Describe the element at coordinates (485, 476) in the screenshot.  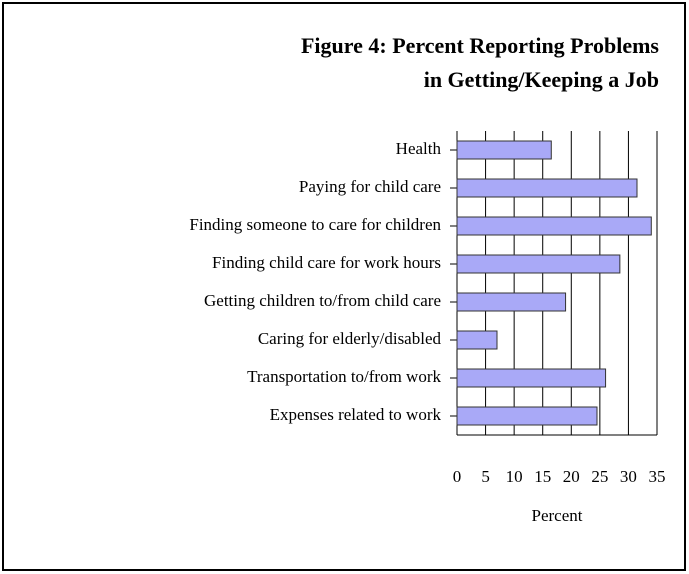
I see `x-tick-label: 5` at that location.